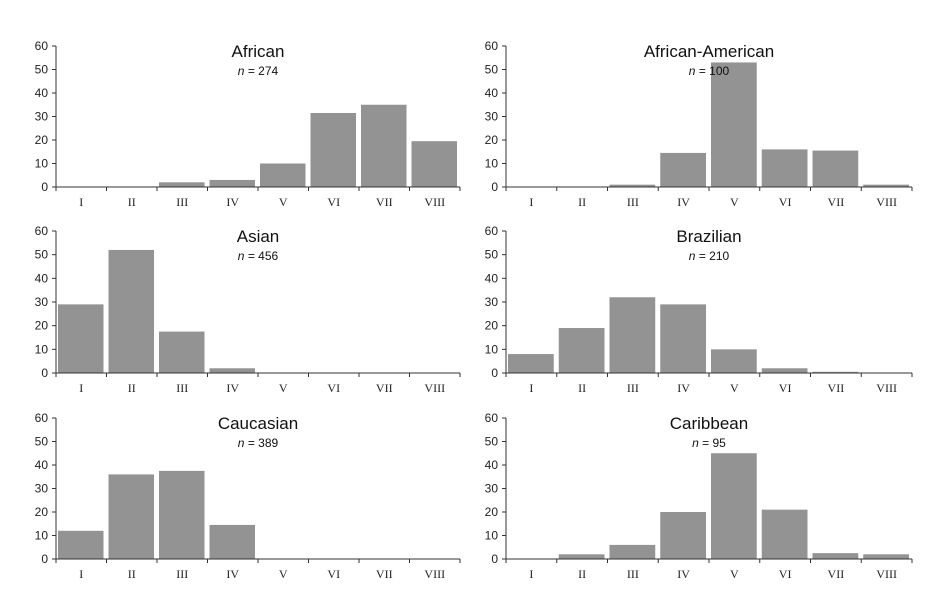 The height and width of the screenshot is (603, 952). Describe the element at coordinates (258, 236) in the screenshot. I see `chart-title: Asian` at that location.